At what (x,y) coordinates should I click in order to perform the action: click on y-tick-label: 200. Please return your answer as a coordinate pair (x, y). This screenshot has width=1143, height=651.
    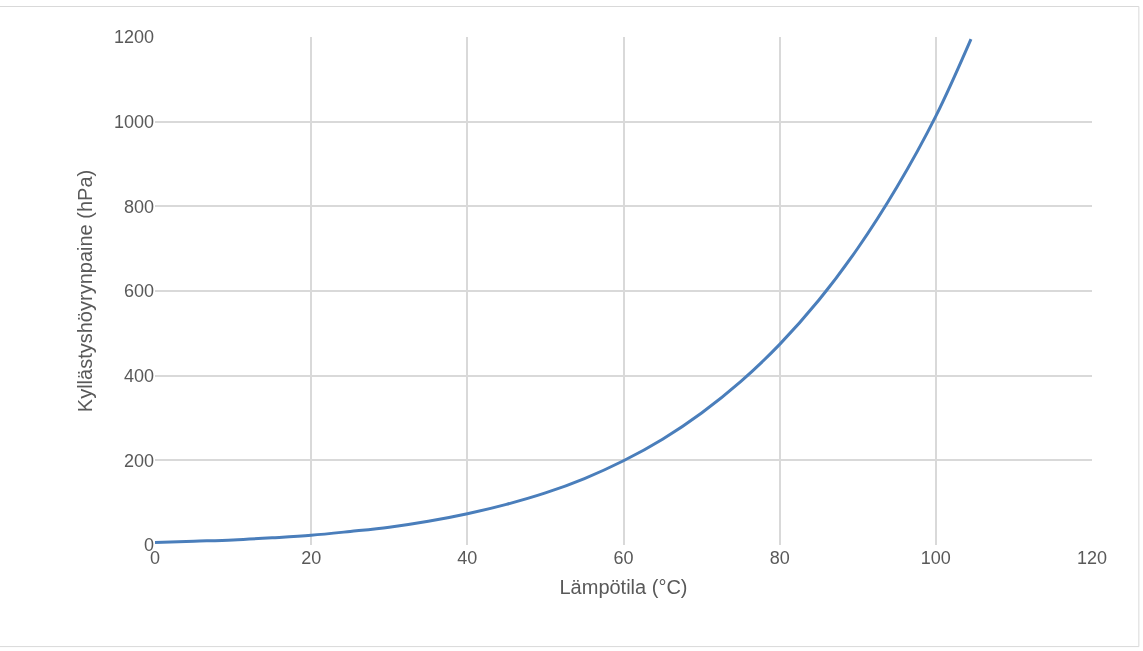
    Looking at the image, I should click on (138, 460).